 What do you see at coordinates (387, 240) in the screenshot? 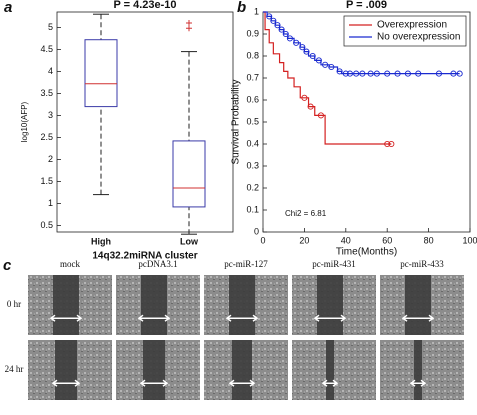
I see `x-tick-label: 60` at bounding box center [387, 240].